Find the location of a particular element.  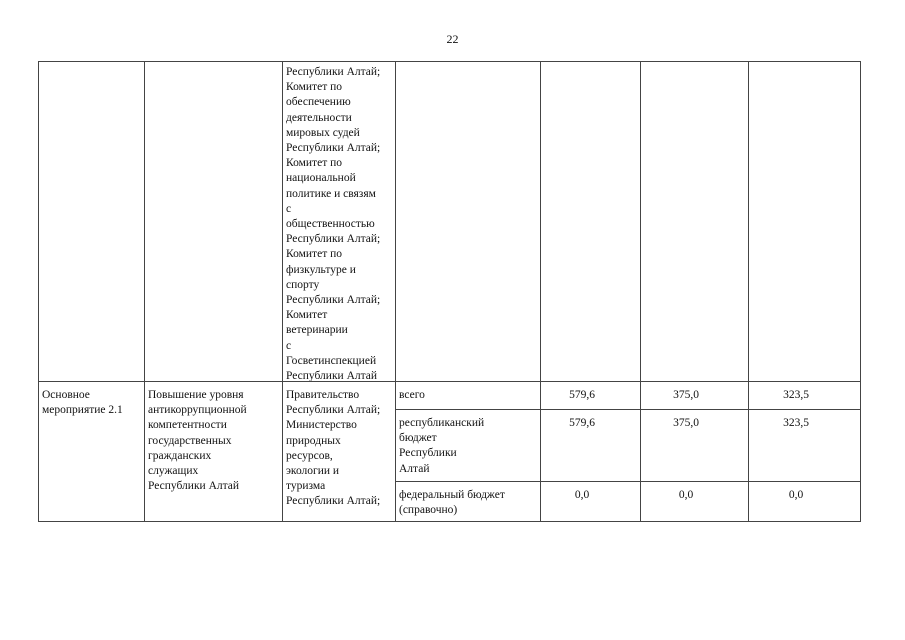

row1-col4 is located at coordinates (468, 221).